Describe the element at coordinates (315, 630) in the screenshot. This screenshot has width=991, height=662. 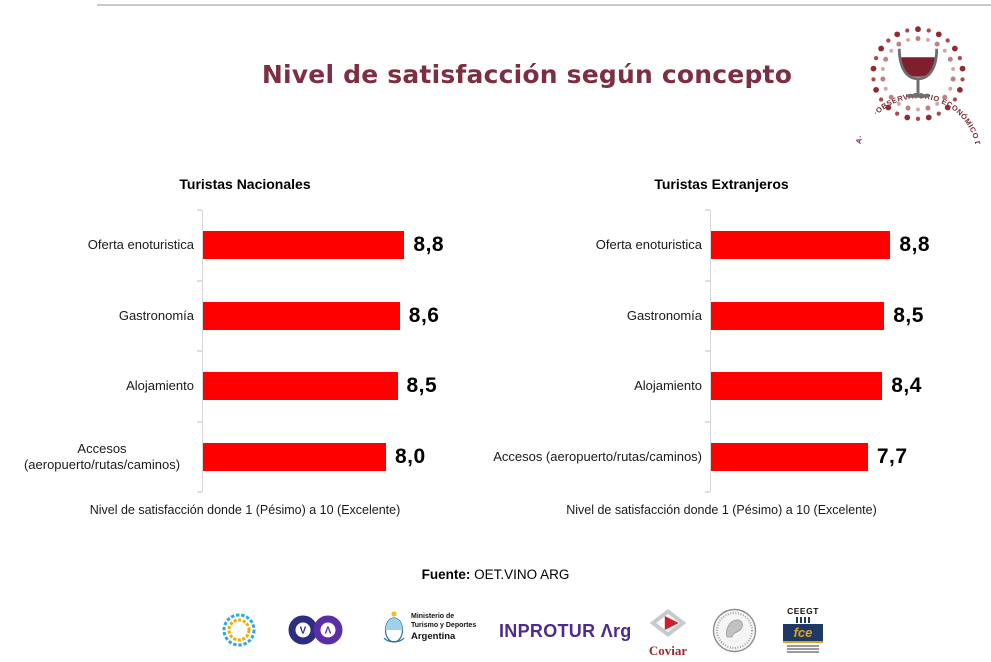
I see `visit-argentina-icon: V Λ` at that location.